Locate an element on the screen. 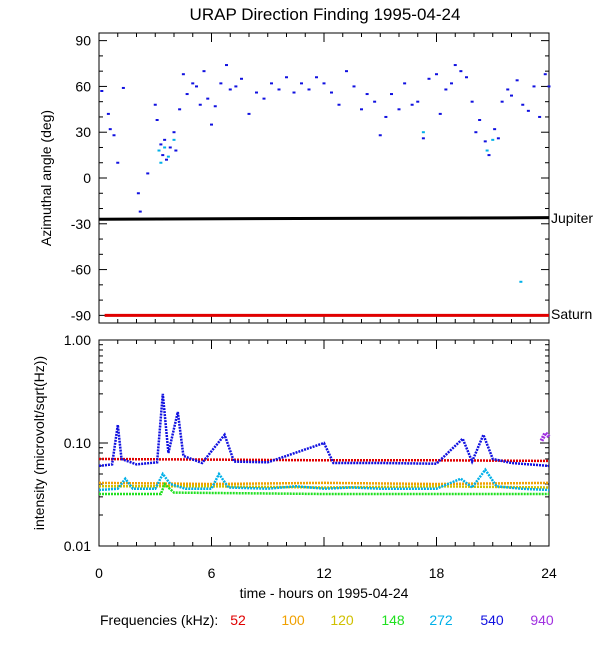 This screenshot has height=650, width=600. x-tick-label: 12 is located at coordinates (324, 573).